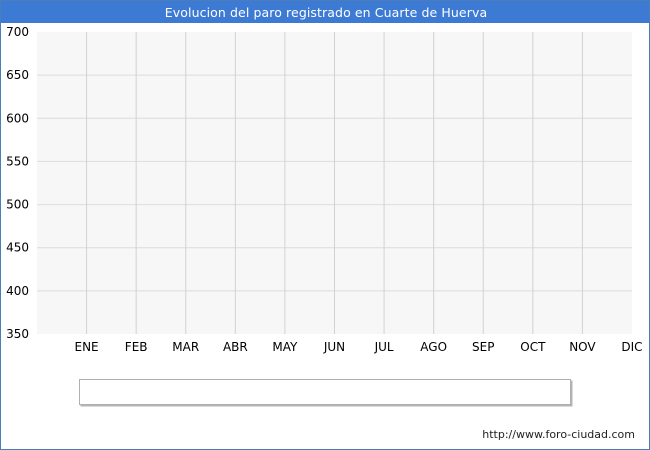 This screenshot has height=450, width=650. What do you see at coordinates (533, 347) in the screenshot?
I see `x-axis-tick-label: OCT` at bounding box center [533, 347].